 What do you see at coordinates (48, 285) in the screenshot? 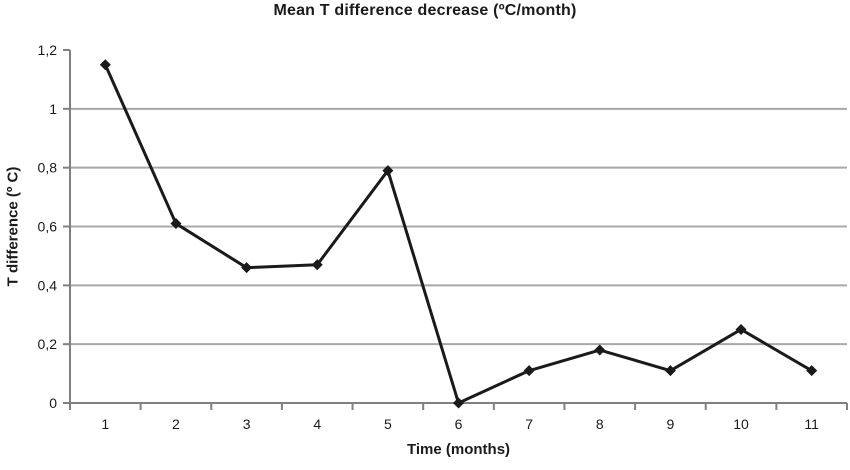
I see `y-tick-label: 0,4` at bounding box center [48, 285].